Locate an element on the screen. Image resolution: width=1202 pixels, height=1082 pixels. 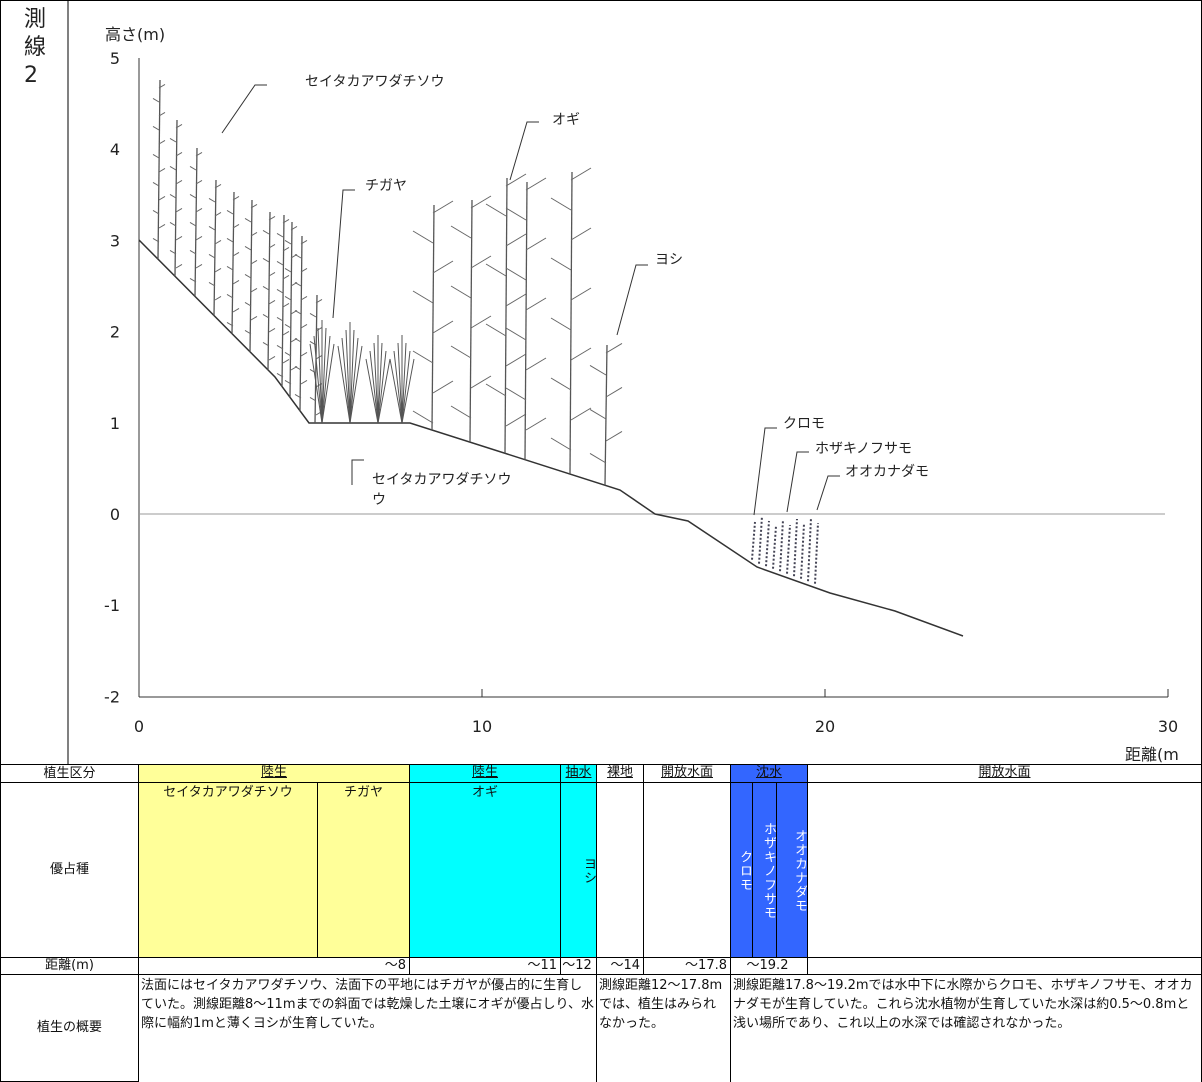
y-tick-label: 5 is located at coordinates (115, 58).